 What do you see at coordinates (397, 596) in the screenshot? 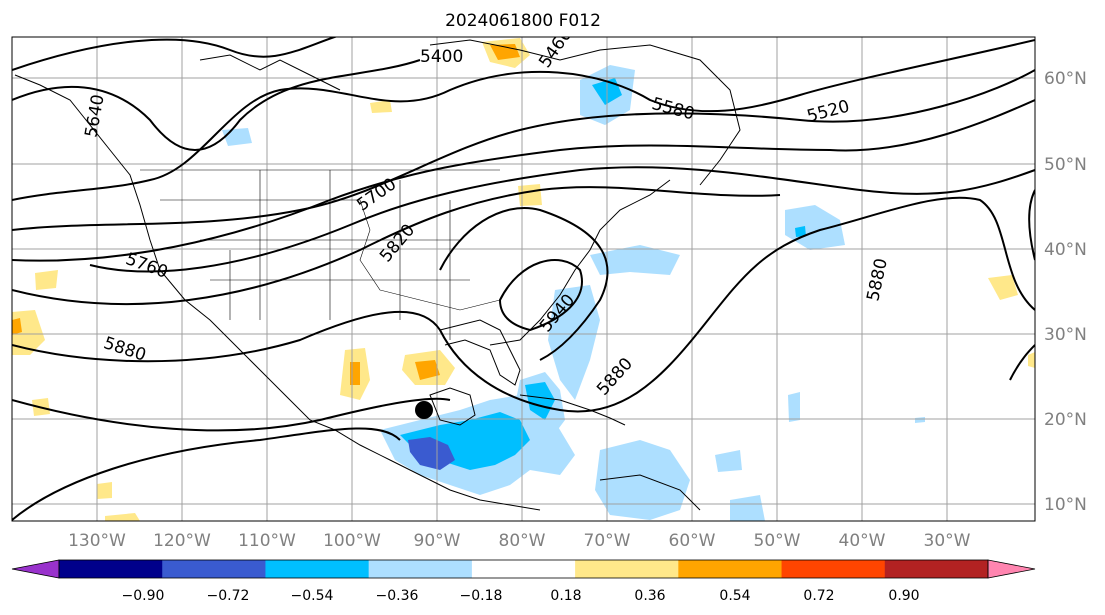
I see `colorbar-tick-label: −0.36` at bounding box center [397, 596].